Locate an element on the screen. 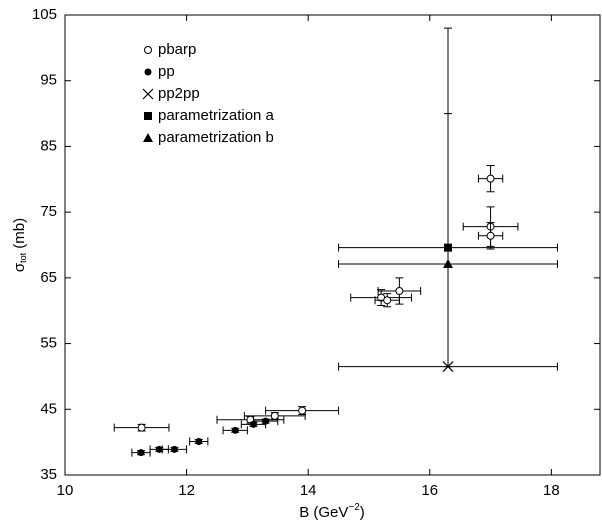 This screenshot has width=602, height=528. x-label-sup: −2 is located at coordinates (354, 507).